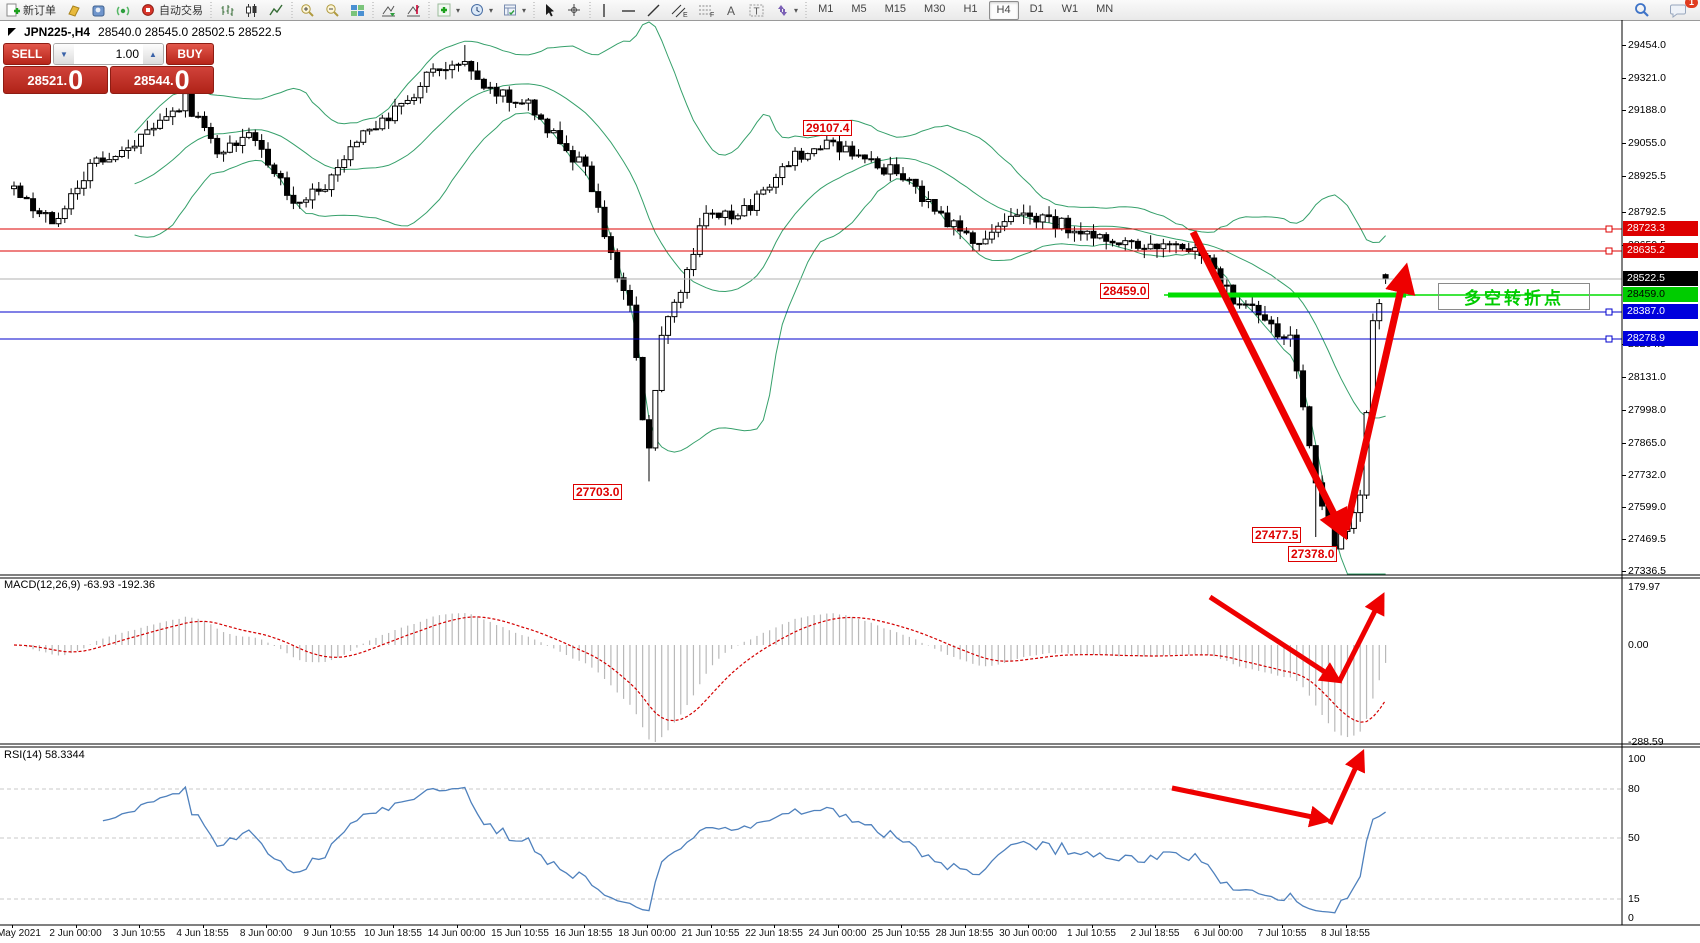 Image resolution: width=1700 pixels, height=943 pixels. I want to click on timeframe-button-m1: M1, so click(826, 8).